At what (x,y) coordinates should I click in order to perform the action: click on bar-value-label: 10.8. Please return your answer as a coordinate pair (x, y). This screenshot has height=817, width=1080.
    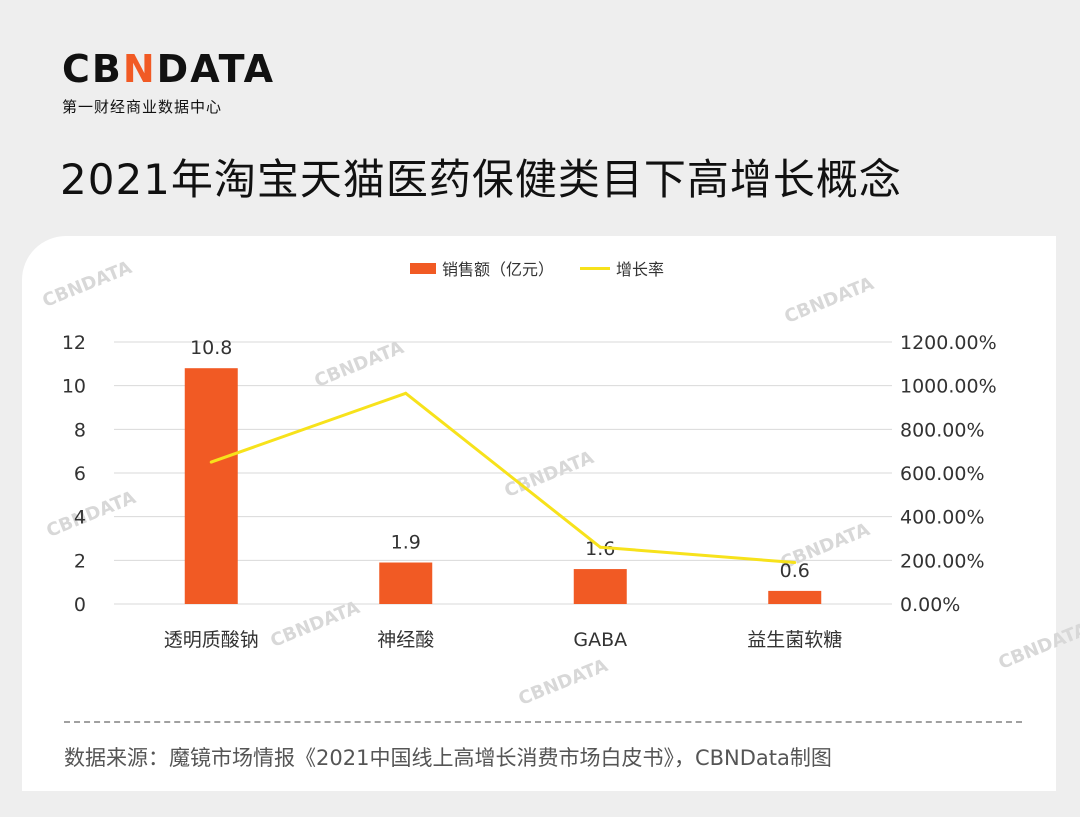
    Looking at the image, I should click on (211, 348).